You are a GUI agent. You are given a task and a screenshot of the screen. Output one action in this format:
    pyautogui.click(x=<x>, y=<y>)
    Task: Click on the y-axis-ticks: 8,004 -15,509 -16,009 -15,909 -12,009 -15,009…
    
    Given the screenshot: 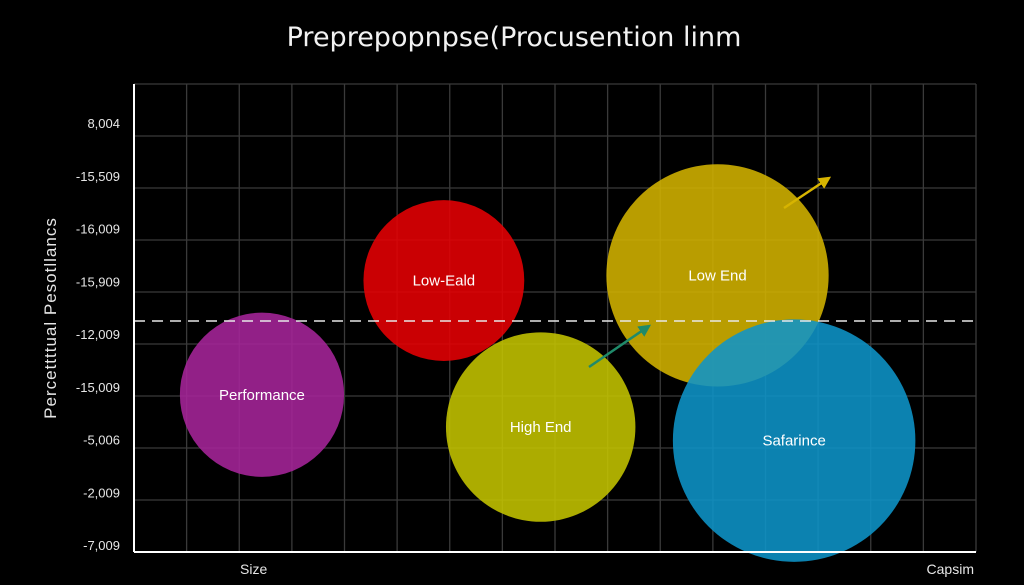 What is the action you would take?
    pyautogui.click(x=98, y=334)
    